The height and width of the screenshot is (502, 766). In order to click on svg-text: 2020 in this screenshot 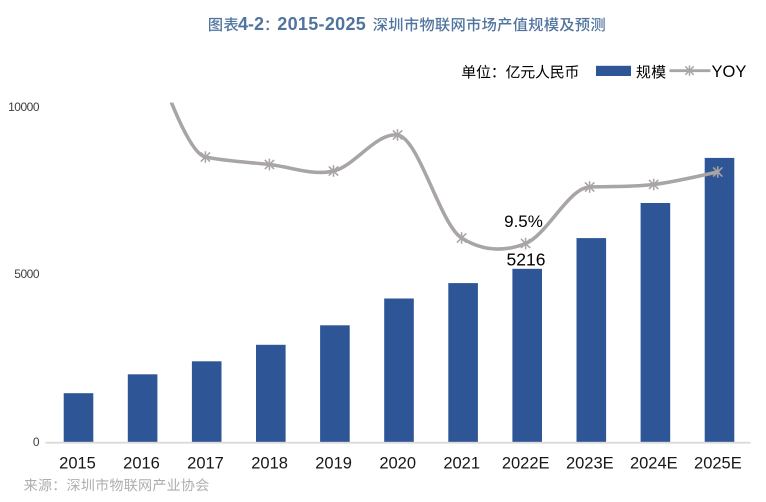, I will do `click(397, 464)`.